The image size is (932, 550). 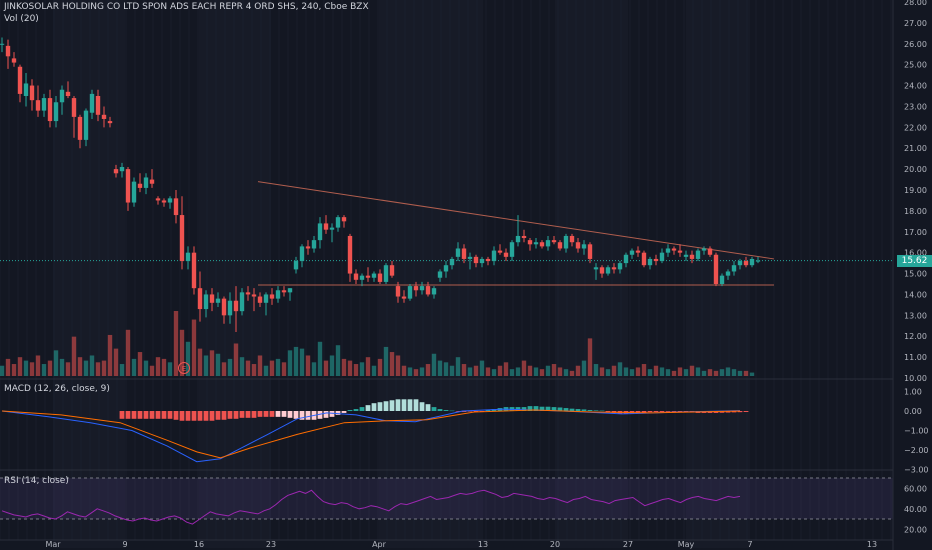 What do you see at coordinates (915, 44) in the screenshot?
I see `price-axis-tick: 26.00` at bounding box center [915, 44].